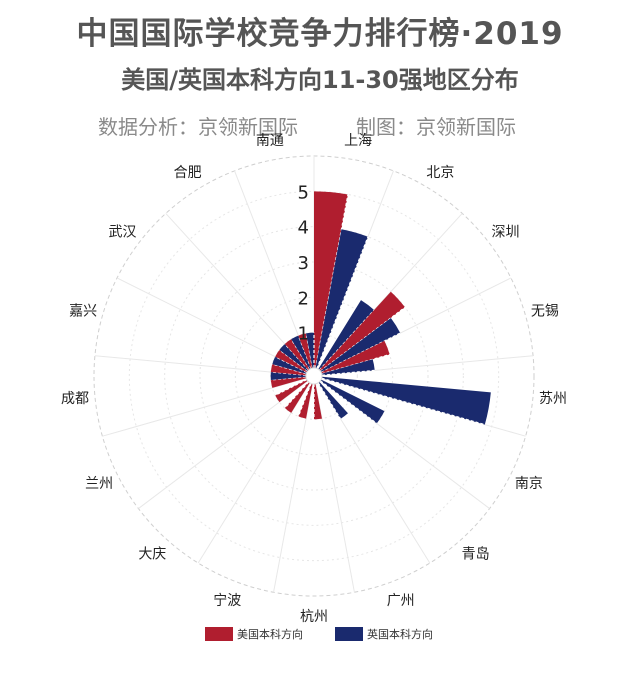 This screenshot has width=640, height=678. What do you see at coordinates (436, 127) in the screenshot?
I see `chart-credit: 制图：京领新国际` at bounding box center [436, 127].